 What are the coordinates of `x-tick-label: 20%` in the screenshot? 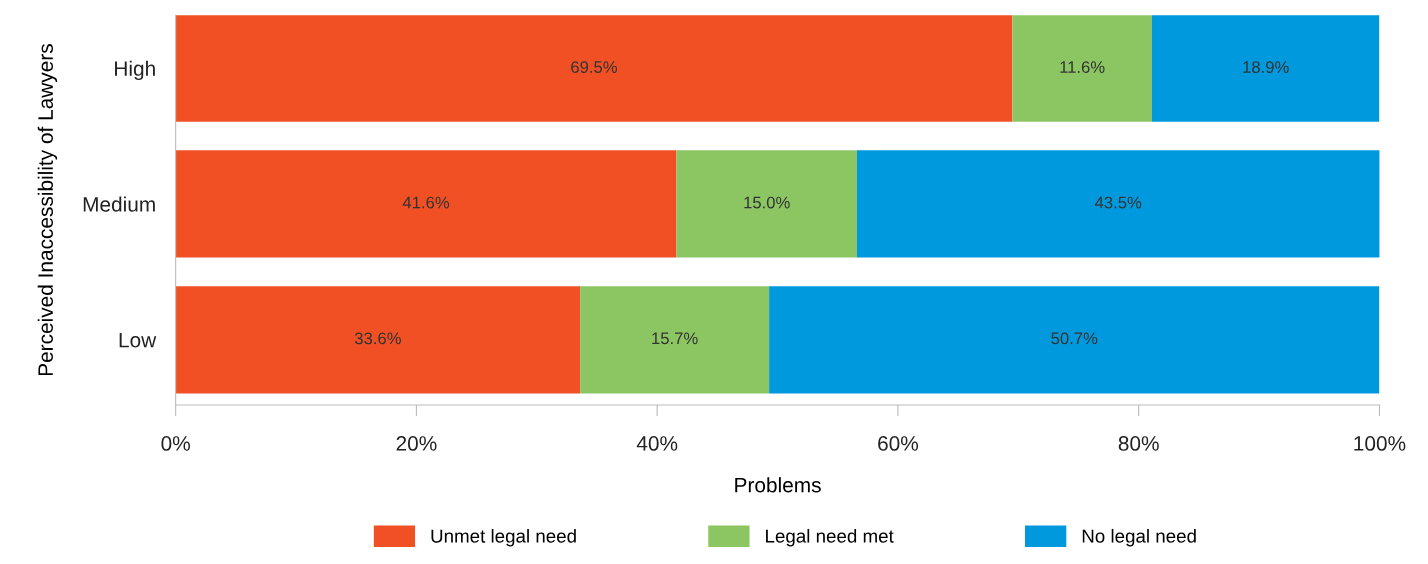 It's located at (416, 443).